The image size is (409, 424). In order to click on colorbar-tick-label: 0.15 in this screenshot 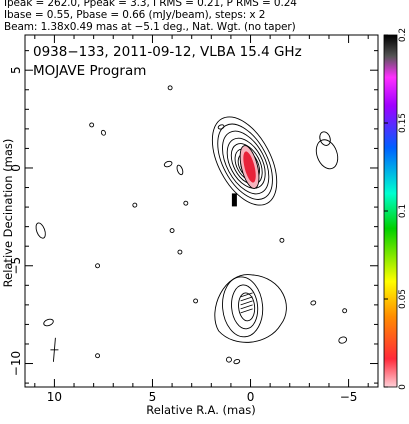, I will do `click(403, 123)`.